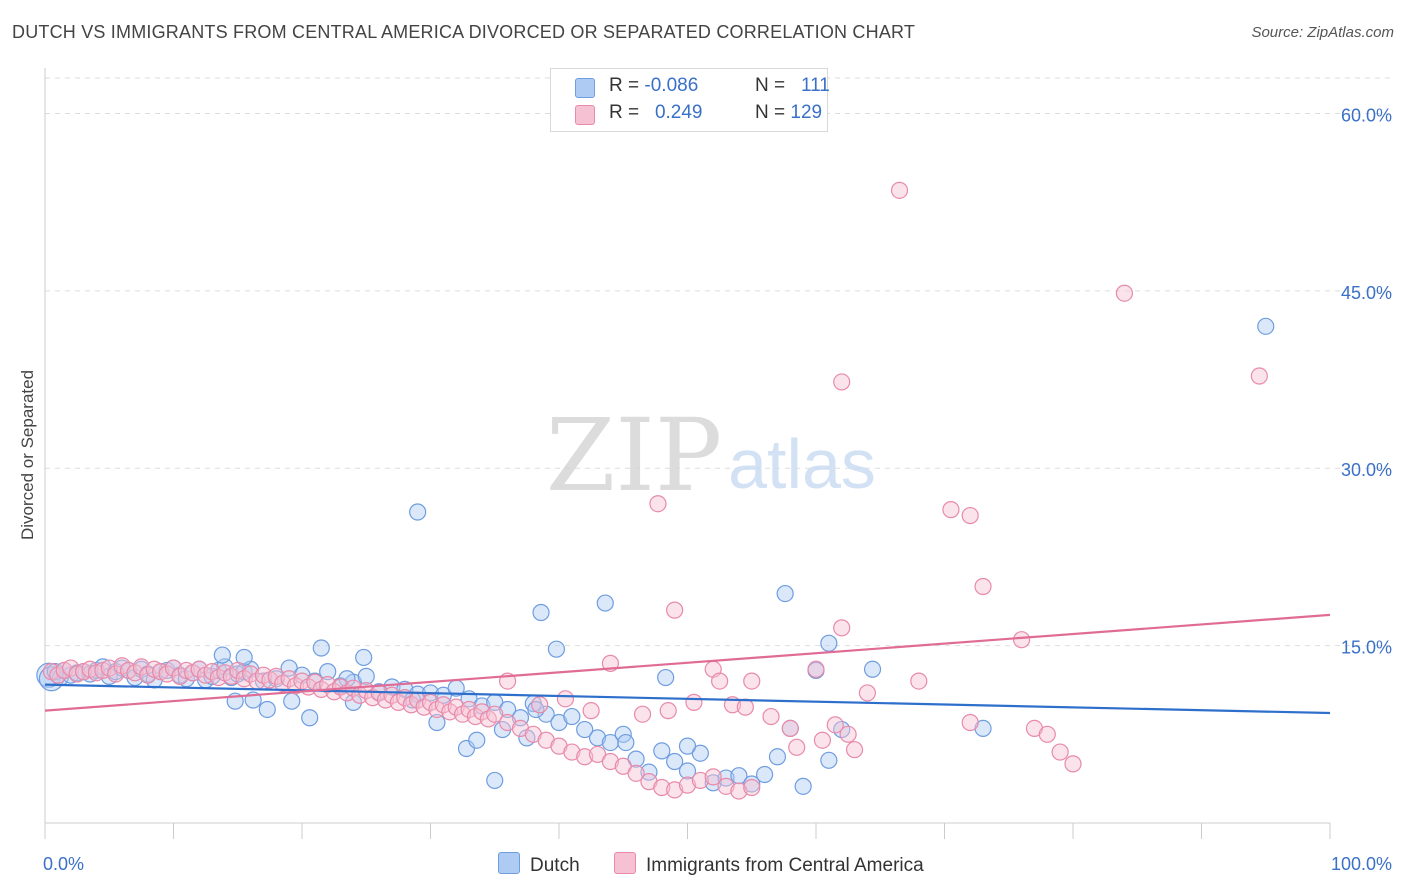 Image resolution: width=1406 pixels, height=892 pixels. I want to click on x-tick-label: 0.0%, so click(63, 864).